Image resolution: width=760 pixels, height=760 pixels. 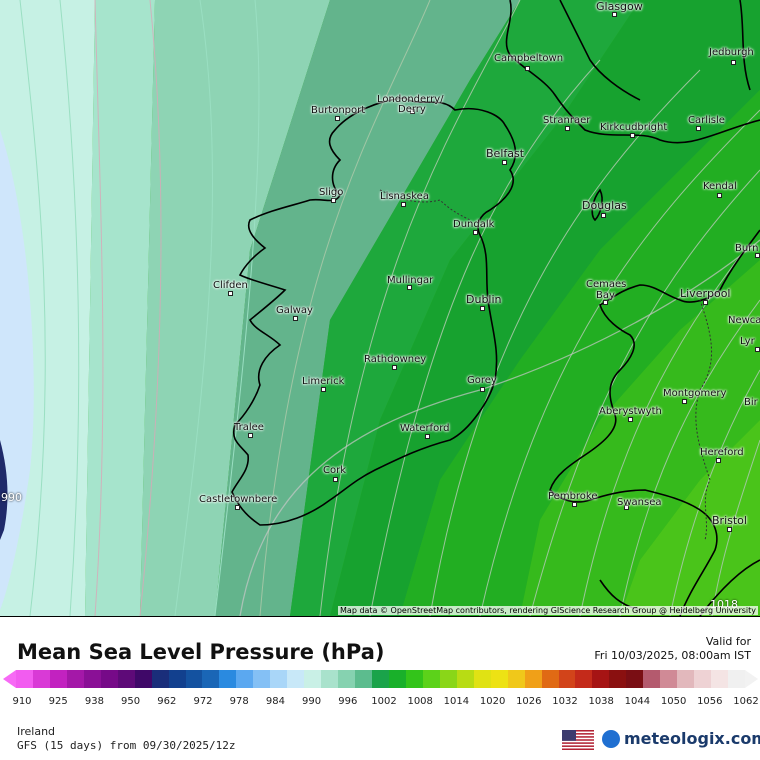 What do you see at coordinates (384, 701) in the screenshot?
I see `scale-tick-label: 1002` at bounding box center [384, 701].